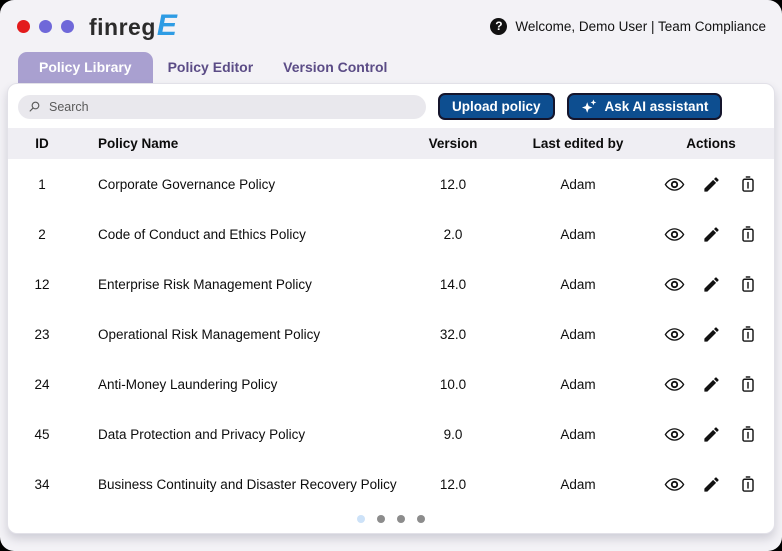 This screenshot has height=551, width=782. Describe the element at coordinates (453, 384) in the screenshot. I see `policy-version: 10.0` at that location.